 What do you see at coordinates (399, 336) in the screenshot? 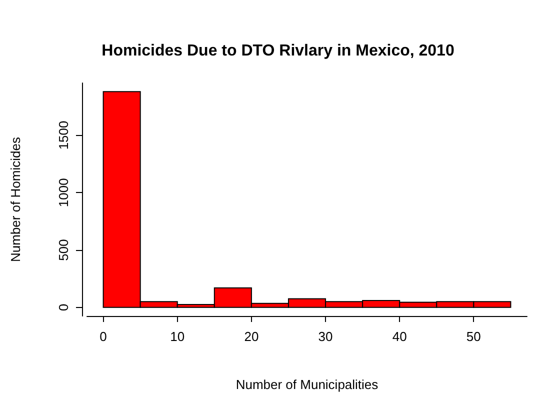
I see `x-tick-label: 40` at bounding box center [399, 336].